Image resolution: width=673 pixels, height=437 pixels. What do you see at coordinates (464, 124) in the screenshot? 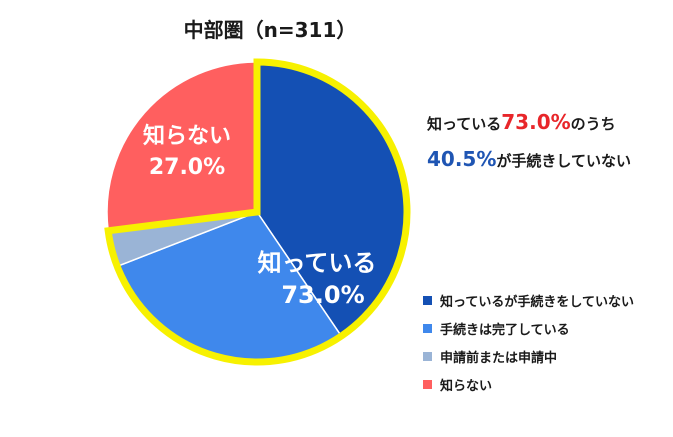
I see `callout-line1-pre: 知っている` at bounding box center [464, 124].